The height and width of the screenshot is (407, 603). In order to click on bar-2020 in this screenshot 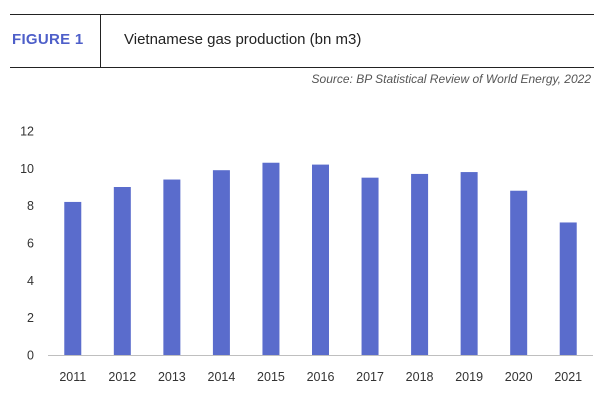, I will do `click(519, 272)`.